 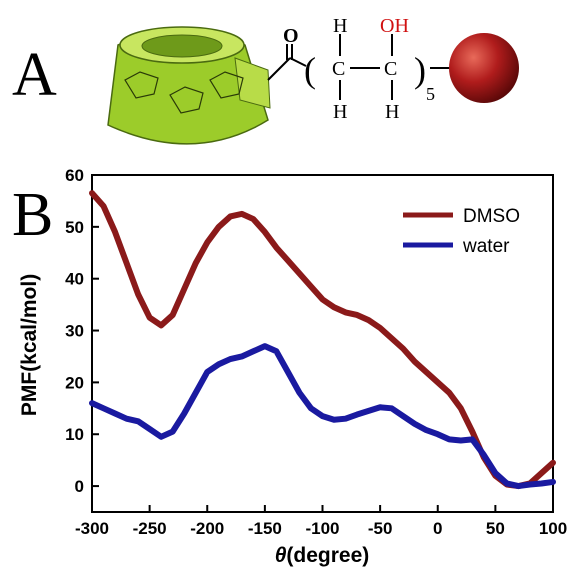 I want to click on legend-label: water, so click(x=486, y=246).